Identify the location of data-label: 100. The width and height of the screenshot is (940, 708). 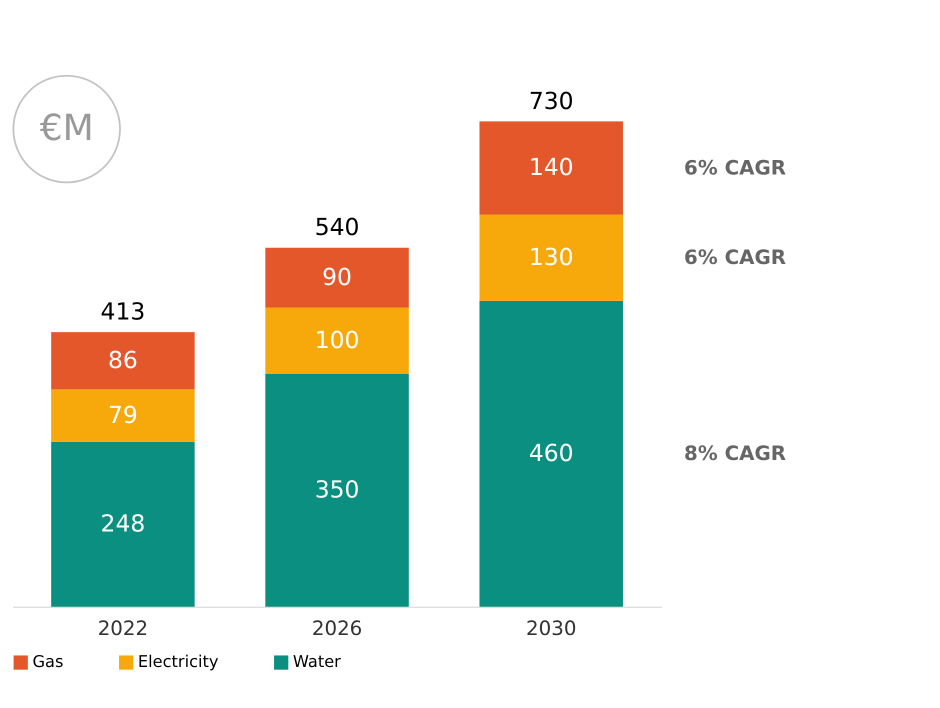
(337, 340).